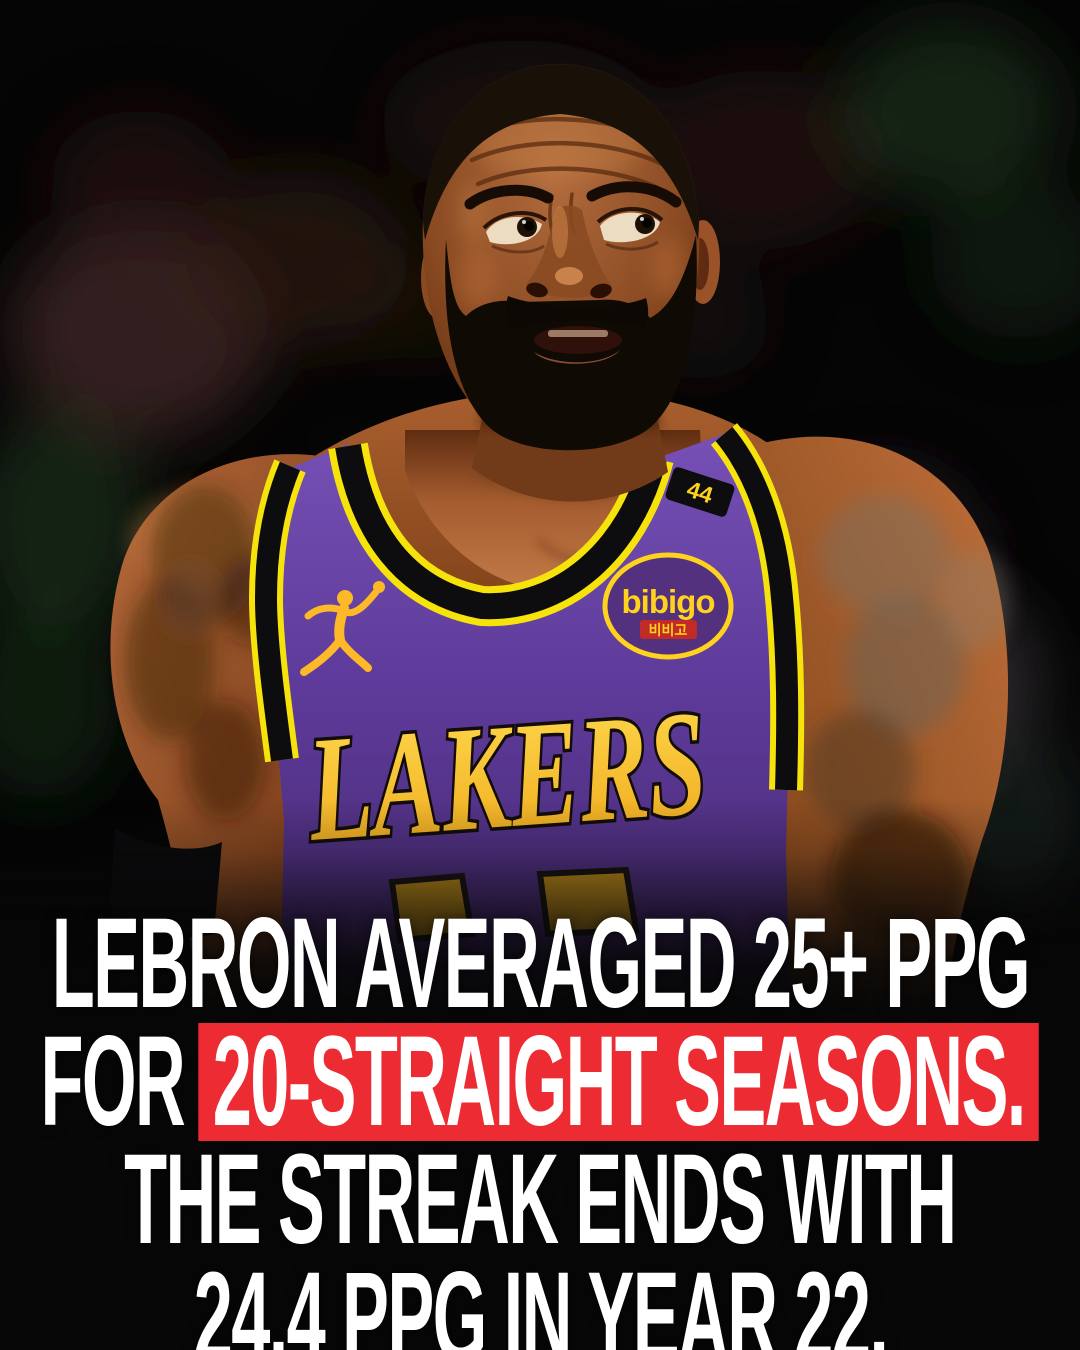 Image resolution: width=1080 pixels, height=1350 pixels. Describe the element at coordinates (634, 194) in the screenshot. I see `eyebrow-right` at that location.